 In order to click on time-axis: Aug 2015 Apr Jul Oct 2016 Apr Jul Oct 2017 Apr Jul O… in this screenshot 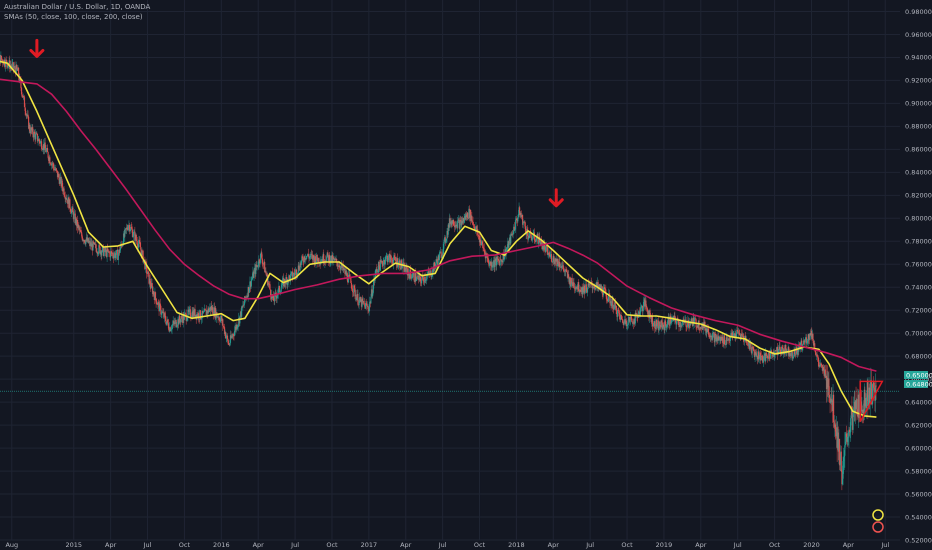, I will do `click(447, 545)`.